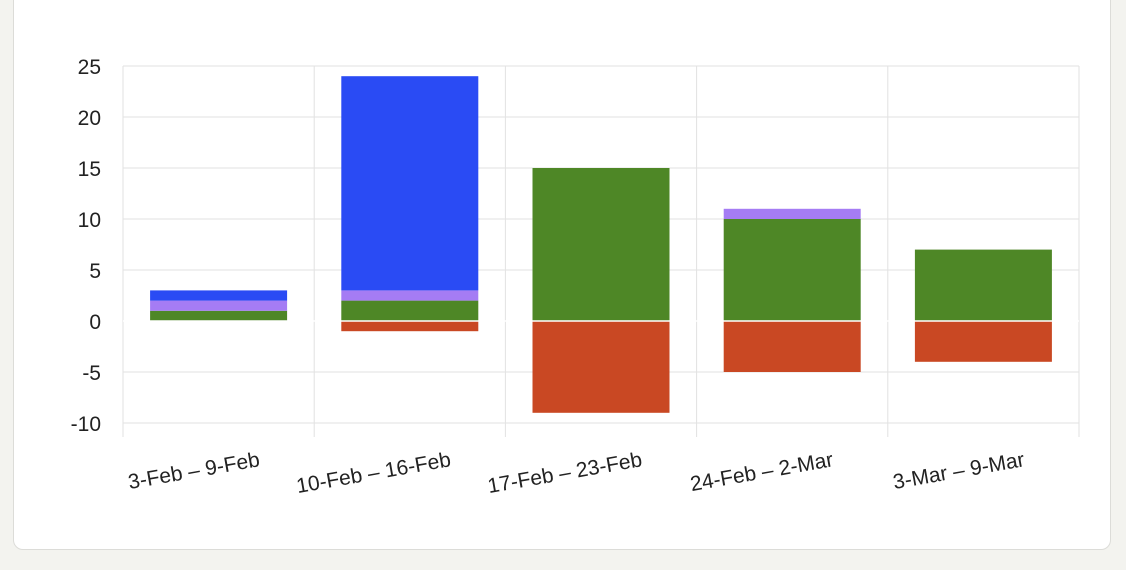 The width and height of the screenshot is (1126, 570). Describe the element at coordinates (374, 473) in the screenshot. I see `x-tick-label: 10-Feb – 16-Feb` at that location.